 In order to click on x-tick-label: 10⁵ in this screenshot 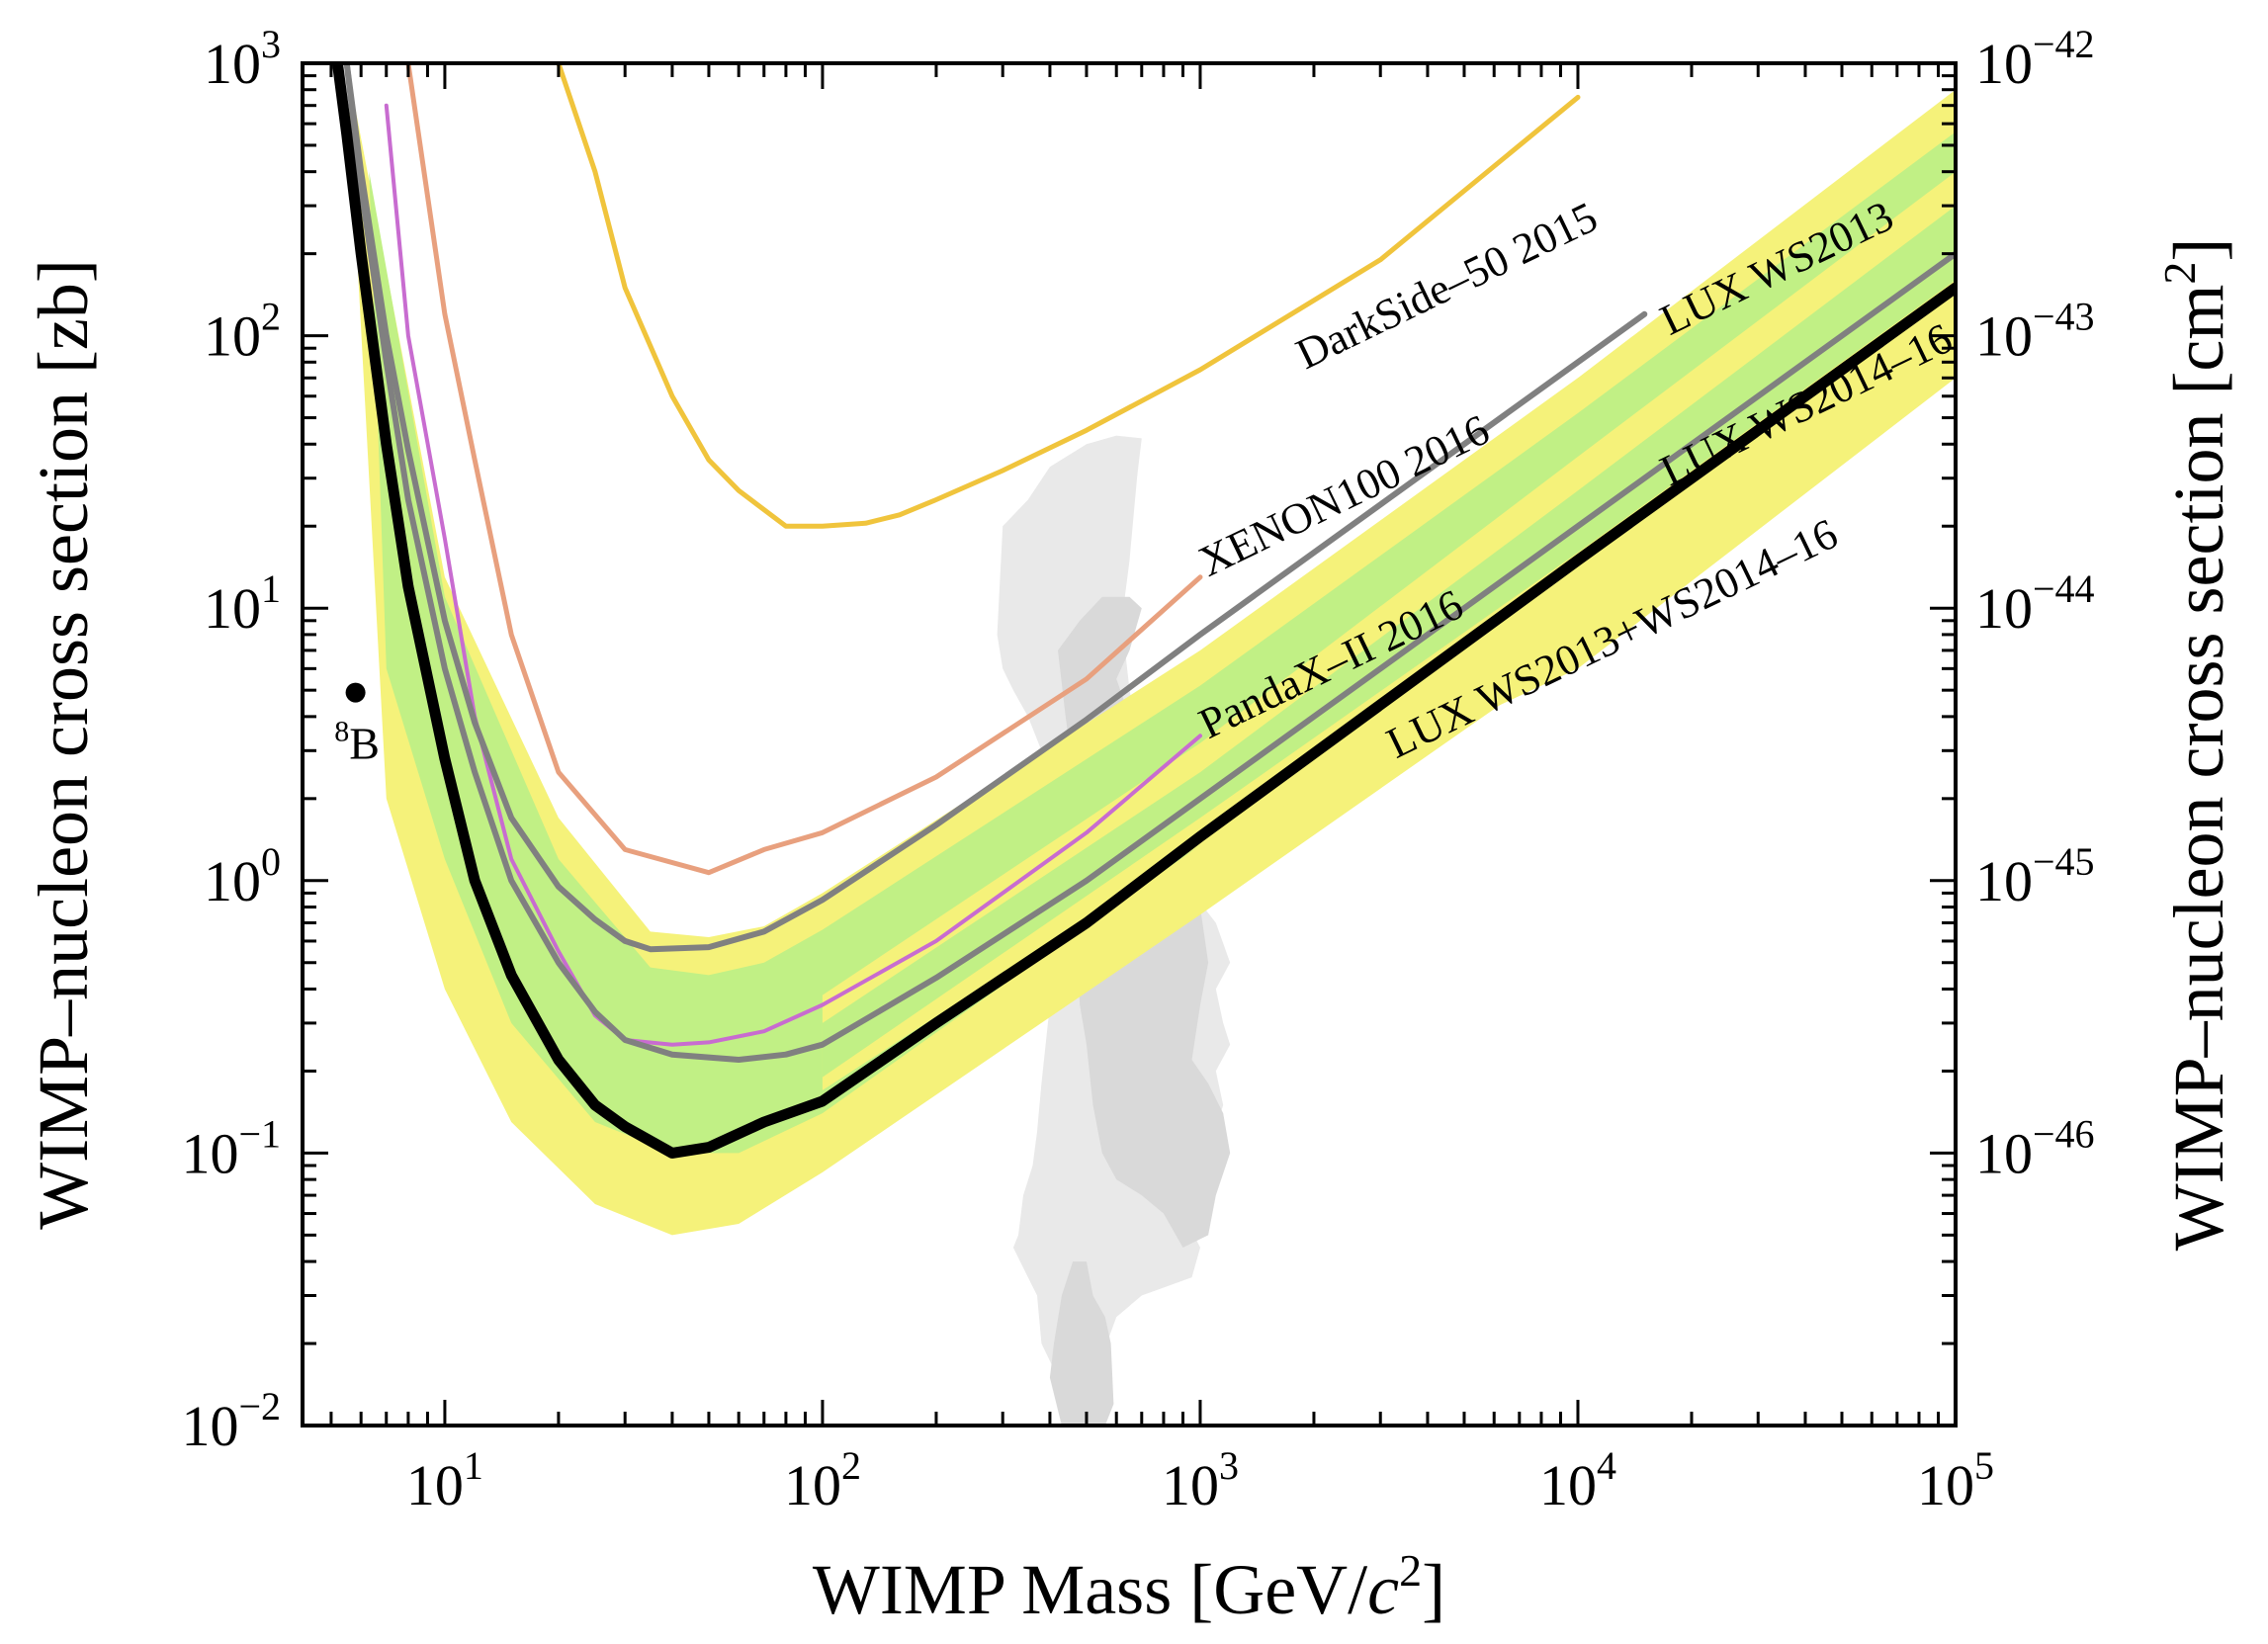, I will do `click(1956, 1480)`.